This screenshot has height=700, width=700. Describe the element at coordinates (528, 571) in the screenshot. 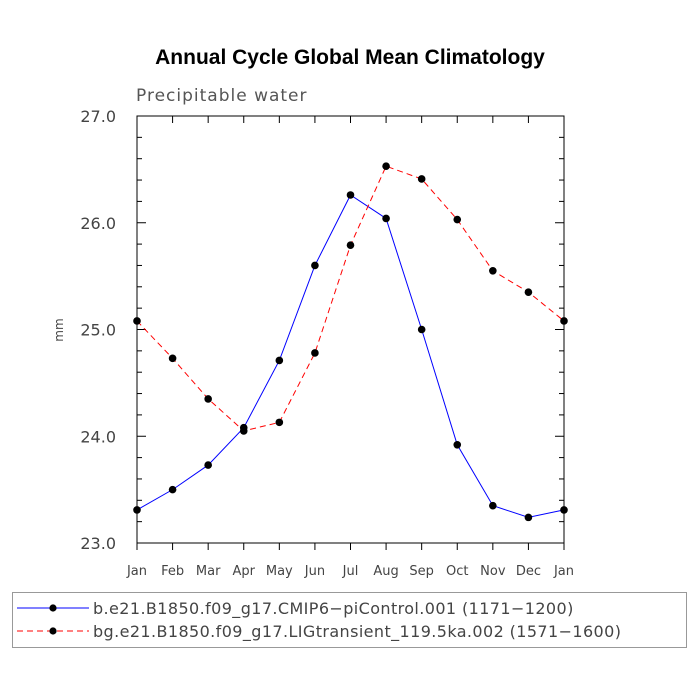

I see `x-tick-label: Dec` at that location.